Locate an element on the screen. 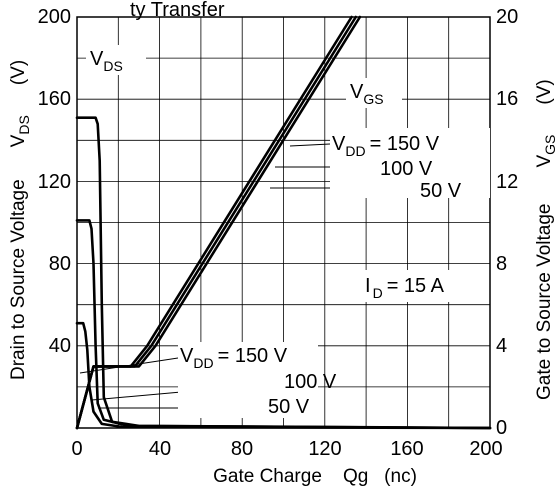 The width and height of the screenshot is (558, 494). x-tick-label: 120 is located at coordinates (324, 449).